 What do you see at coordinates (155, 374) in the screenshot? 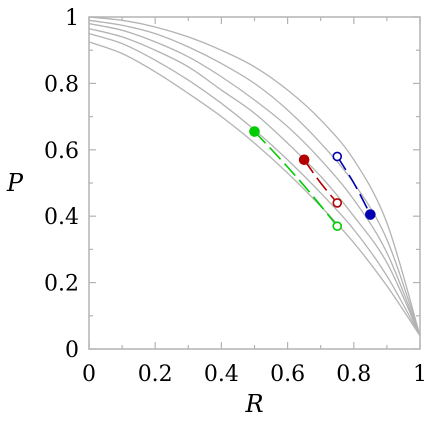
I see `x-tick-label: 0.2` at bounding box center [155, 374].